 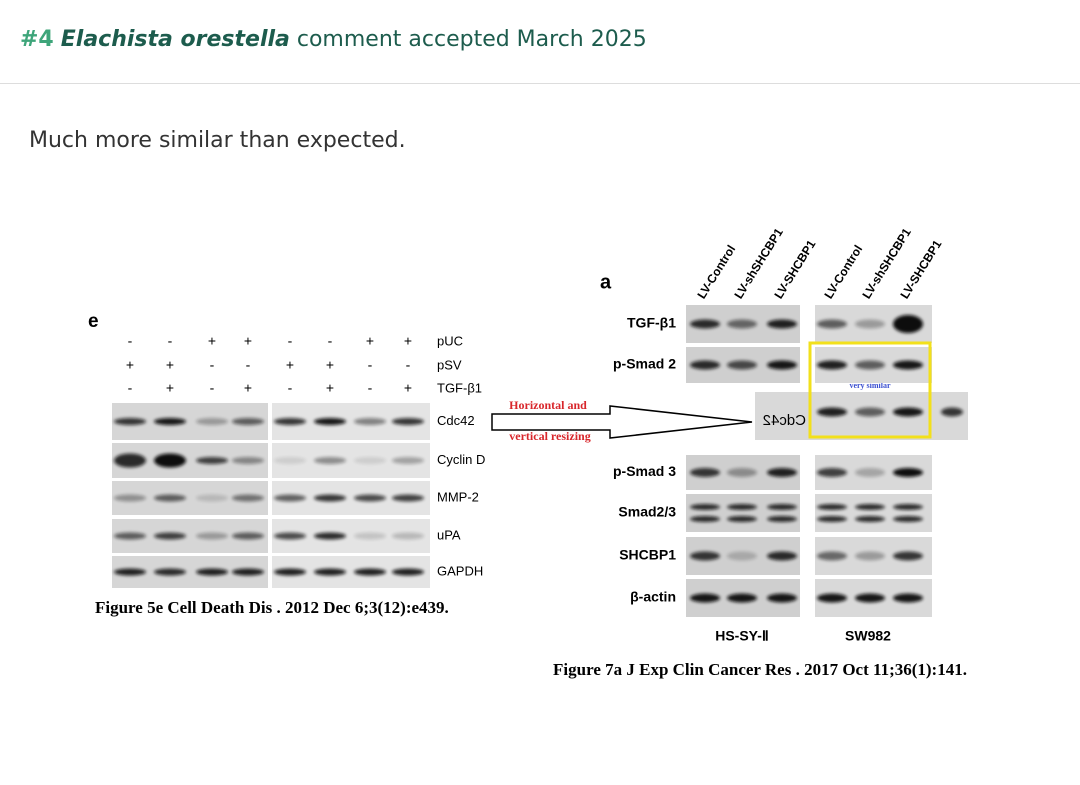 What do you see at coordinates (651, 323) in the screenshot?
I see `protein-label: TGF-β1` at bounding box center [651, 323].